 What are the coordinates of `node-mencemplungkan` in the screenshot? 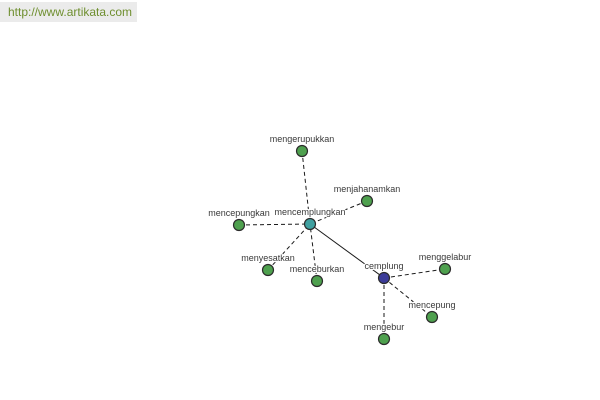 It's located at (310, 224).